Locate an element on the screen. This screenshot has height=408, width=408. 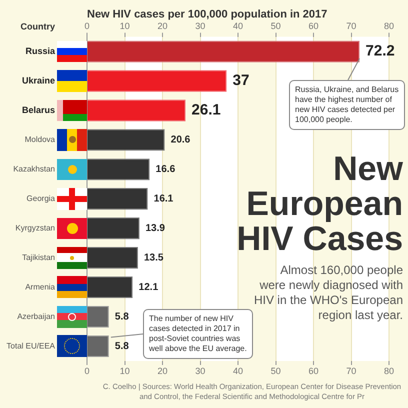
x-tick-label: 30 is located at coordinates (200, 371).